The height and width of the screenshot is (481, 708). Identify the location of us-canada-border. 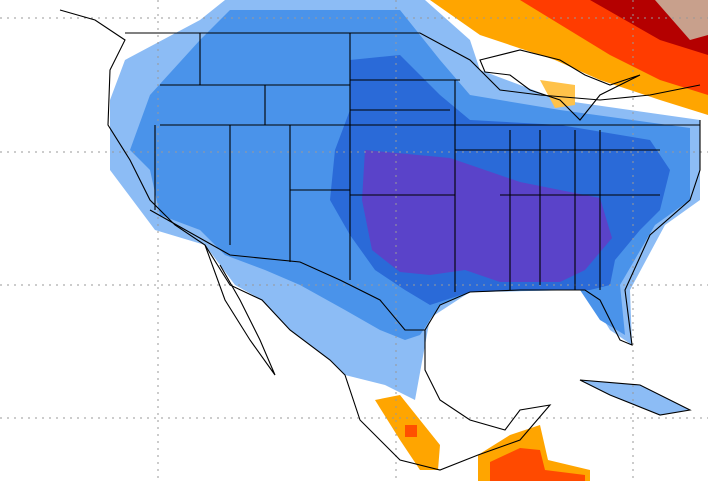
(413, 66).